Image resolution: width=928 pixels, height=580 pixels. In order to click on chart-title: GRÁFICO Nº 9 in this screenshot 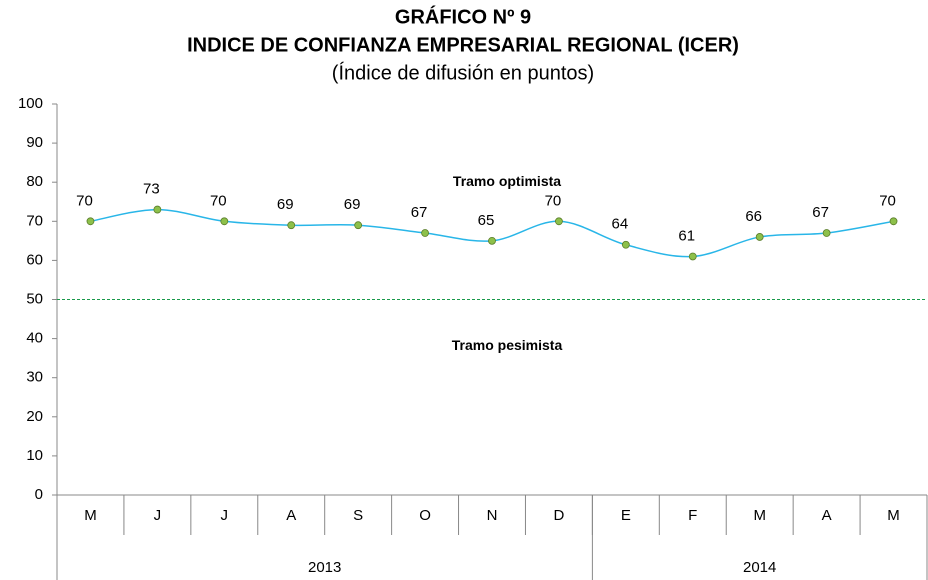, I will do `click(463, 16)`.